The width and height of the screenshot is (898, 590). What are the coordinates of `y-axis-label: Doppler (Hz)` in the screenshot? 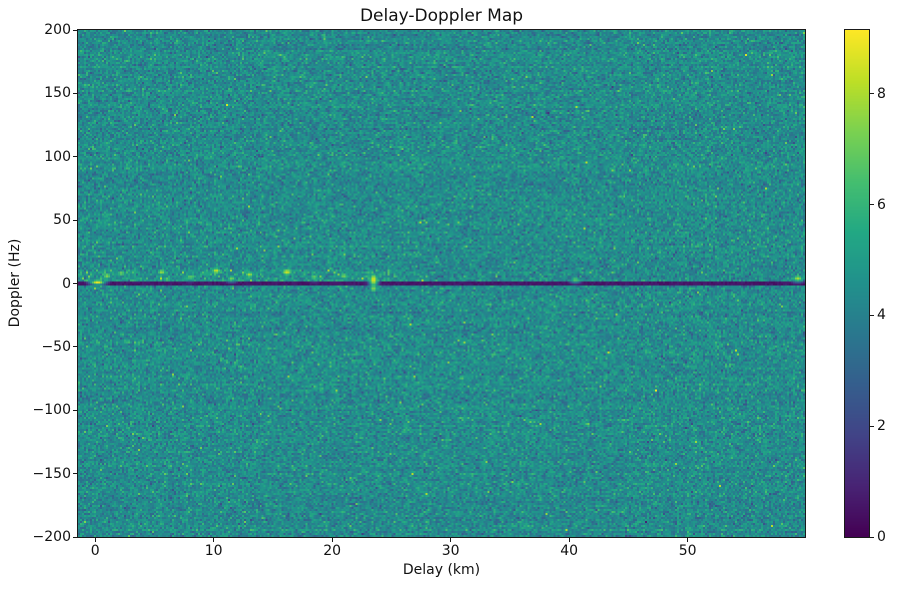 It's located at (15, 283).